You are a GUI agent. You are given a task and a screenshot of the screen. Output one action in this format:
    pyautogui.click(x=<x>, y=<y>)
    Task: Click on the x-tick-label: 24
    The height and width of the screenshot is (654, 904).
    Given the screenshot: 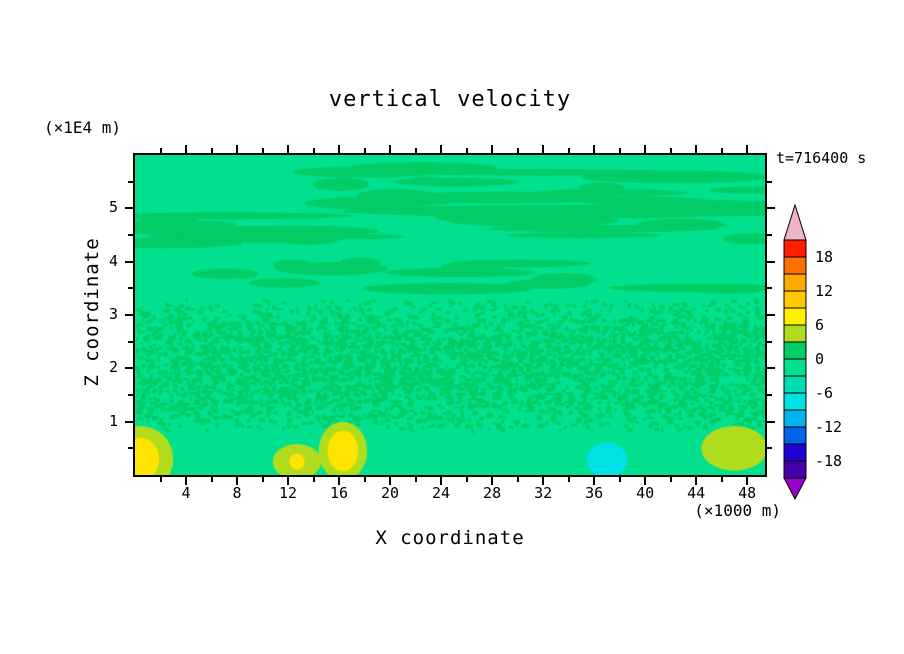 What is the action you would take?
    pyautogui.click(x=441, y=493)
    